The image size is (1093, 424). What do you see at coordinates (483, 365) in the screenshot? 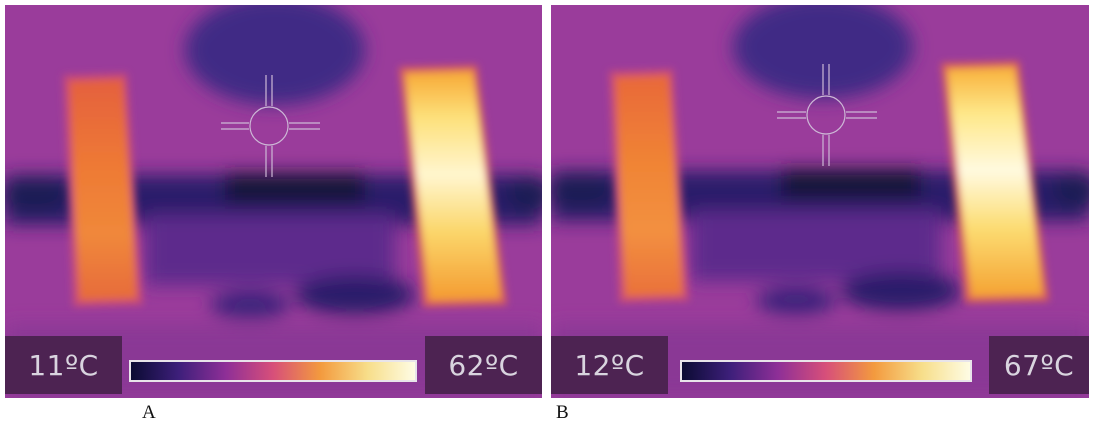
I see `max-temp-label: 62ºC` at bounding box center [483, 365].